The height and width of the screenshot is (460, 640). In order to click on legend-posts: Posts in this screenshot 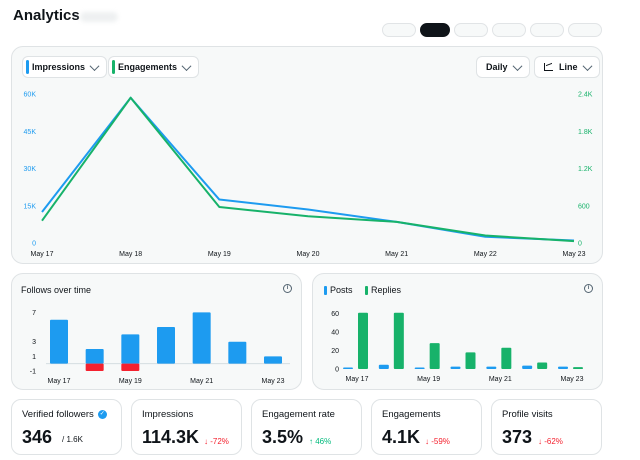, I will do `click(338, 290)`.